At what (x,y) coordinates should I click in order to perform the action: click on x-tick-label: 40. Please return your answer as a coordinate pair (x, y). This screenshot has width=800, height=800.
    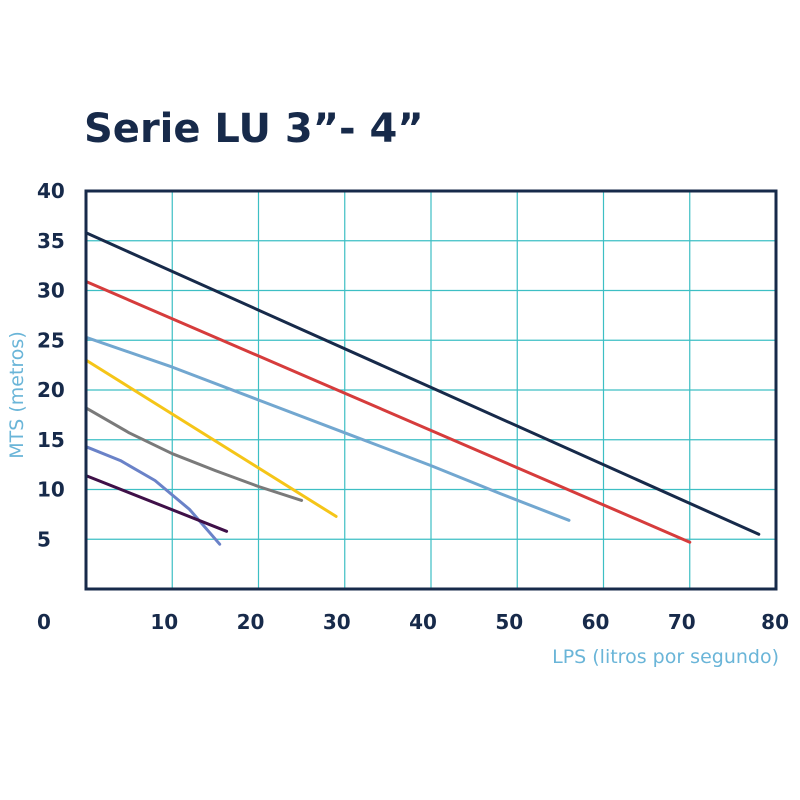
    Looking at the image, I should click on (423, 622).